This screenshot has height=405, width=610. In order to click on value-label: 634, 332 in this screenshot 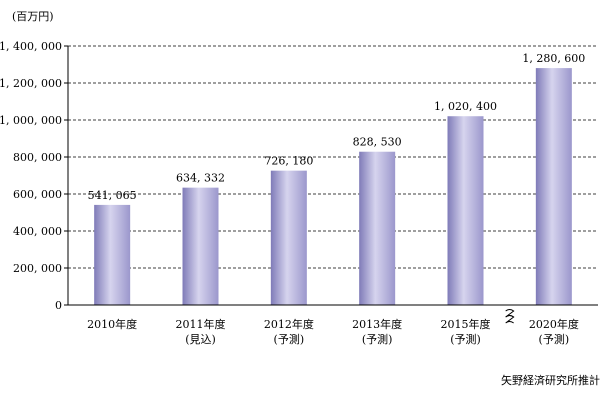, I will do `click(200, 178)`.